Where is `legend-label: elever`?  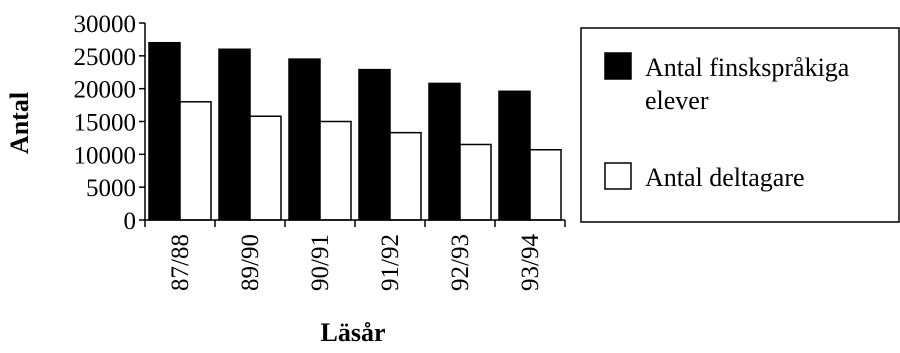 legend-label: elever is located at coordinates (677, 100).